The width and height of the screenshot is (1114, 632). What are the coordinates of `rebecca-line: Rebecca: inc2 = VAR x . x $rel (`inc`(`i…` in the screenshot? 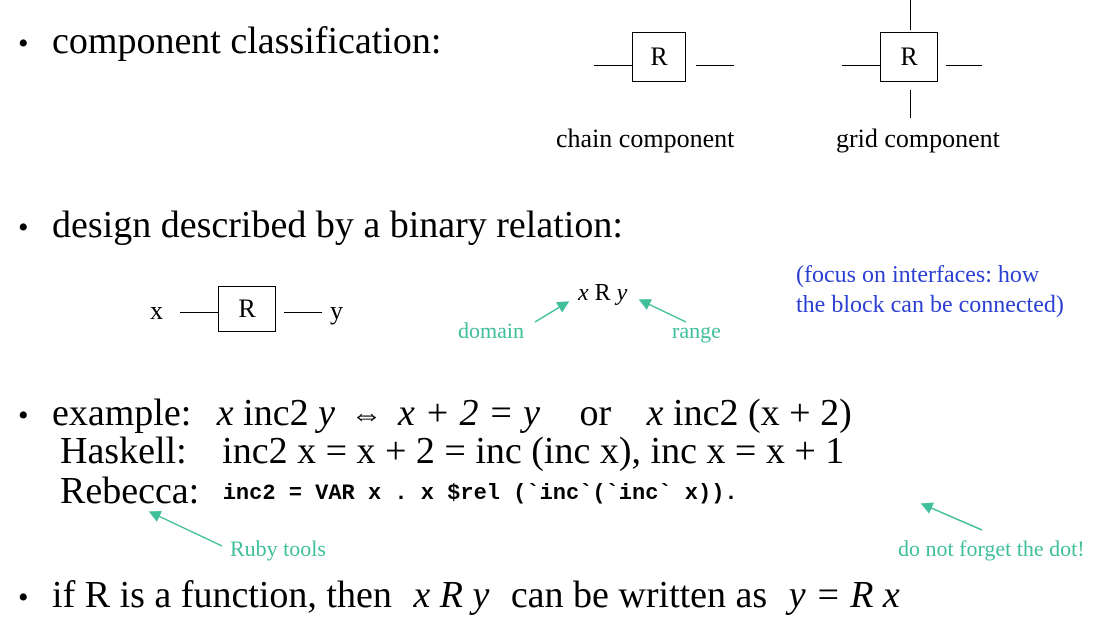 It's located at (399, 491).